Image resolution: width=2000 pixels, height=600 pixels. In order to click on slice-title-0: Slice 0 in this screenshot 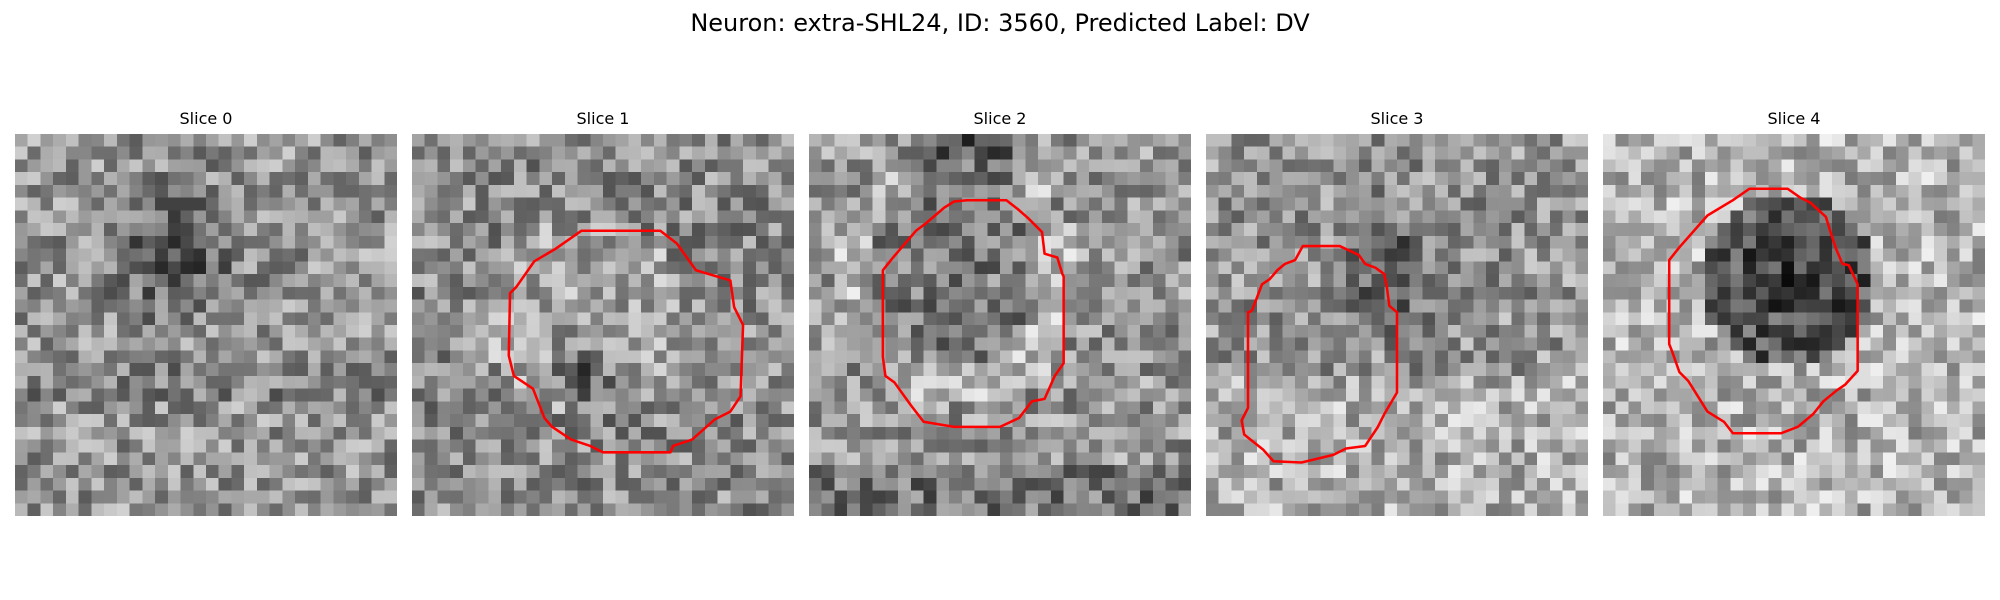, I will do `click(206, 118)`.